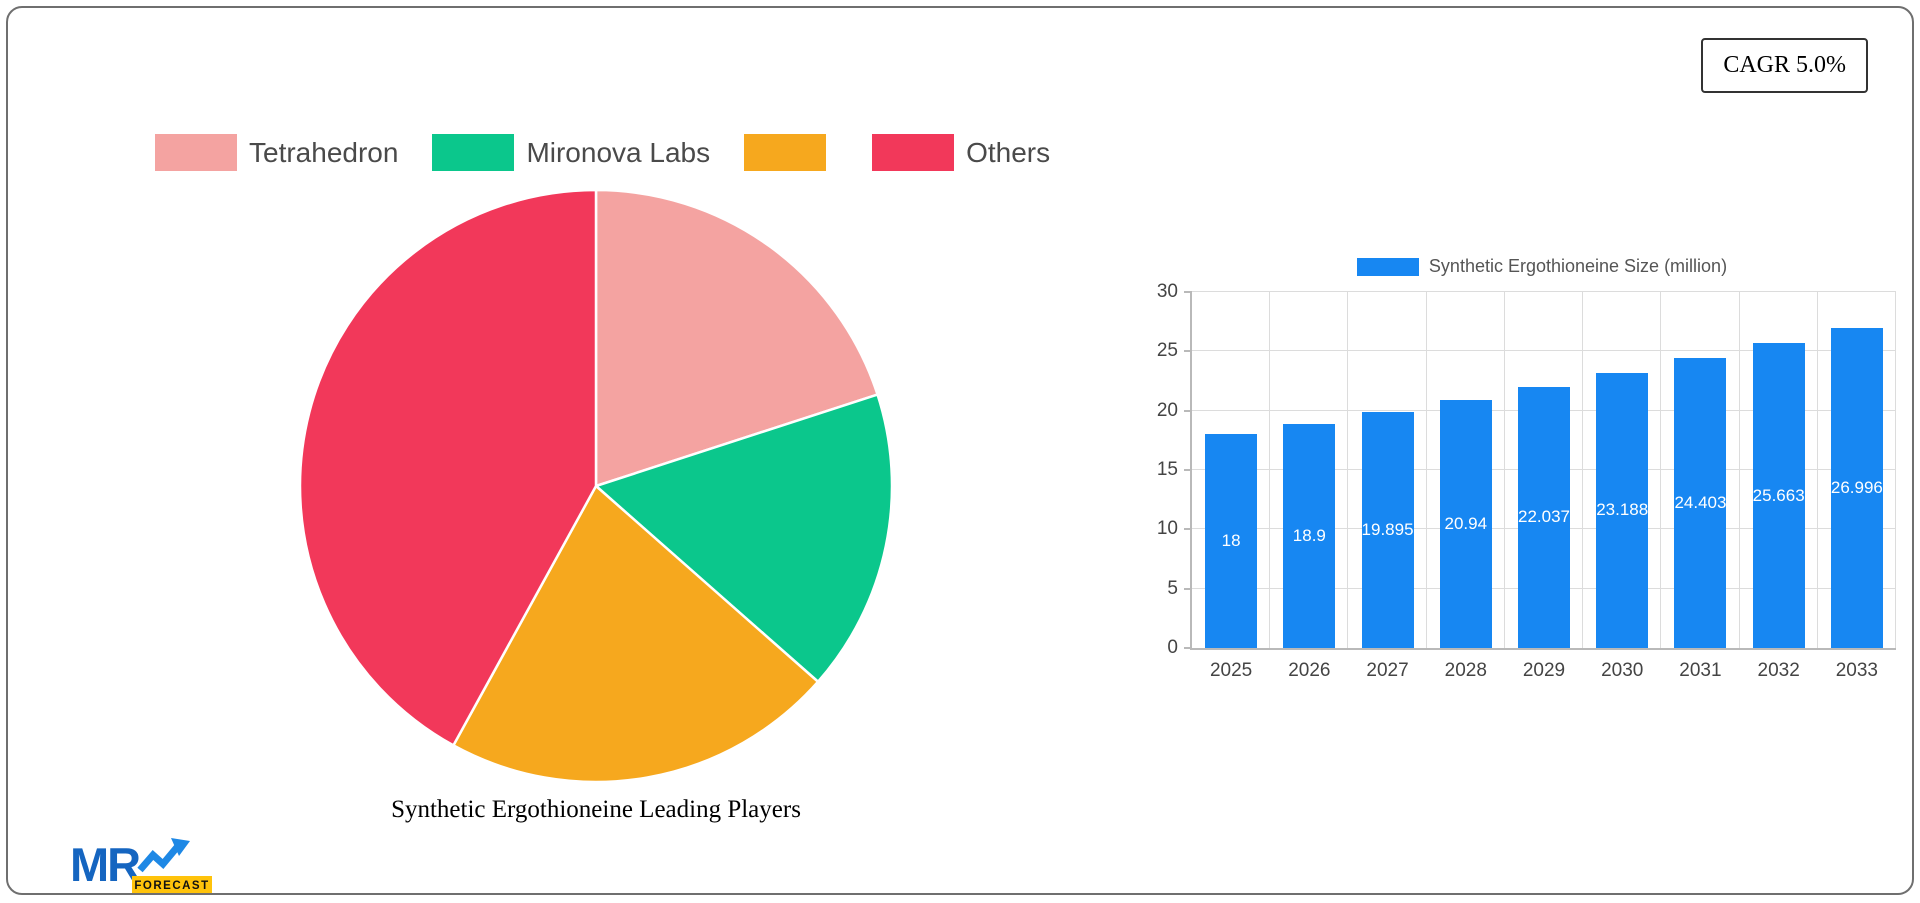 The image size is (1920, 903). I want to click on bar-value-label: 22.037, so click(1544, 517).